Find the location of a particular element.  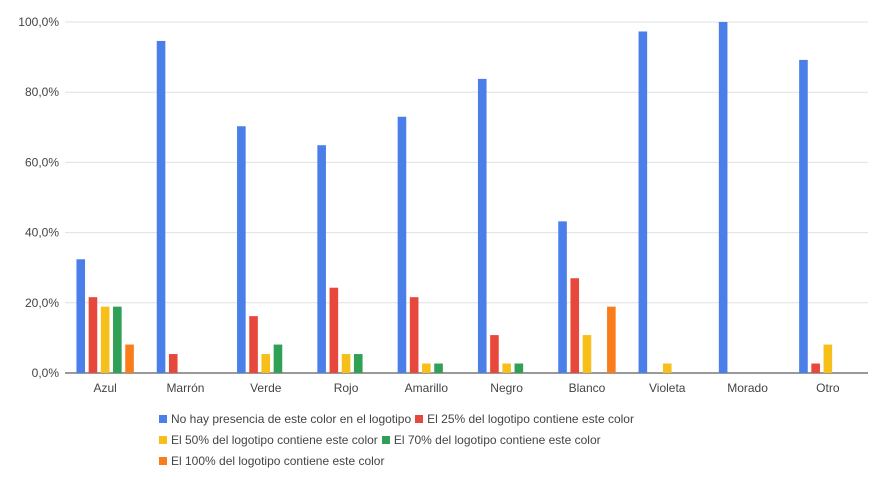

bar-marrón-series-1 is located at coordinates (161, 206).